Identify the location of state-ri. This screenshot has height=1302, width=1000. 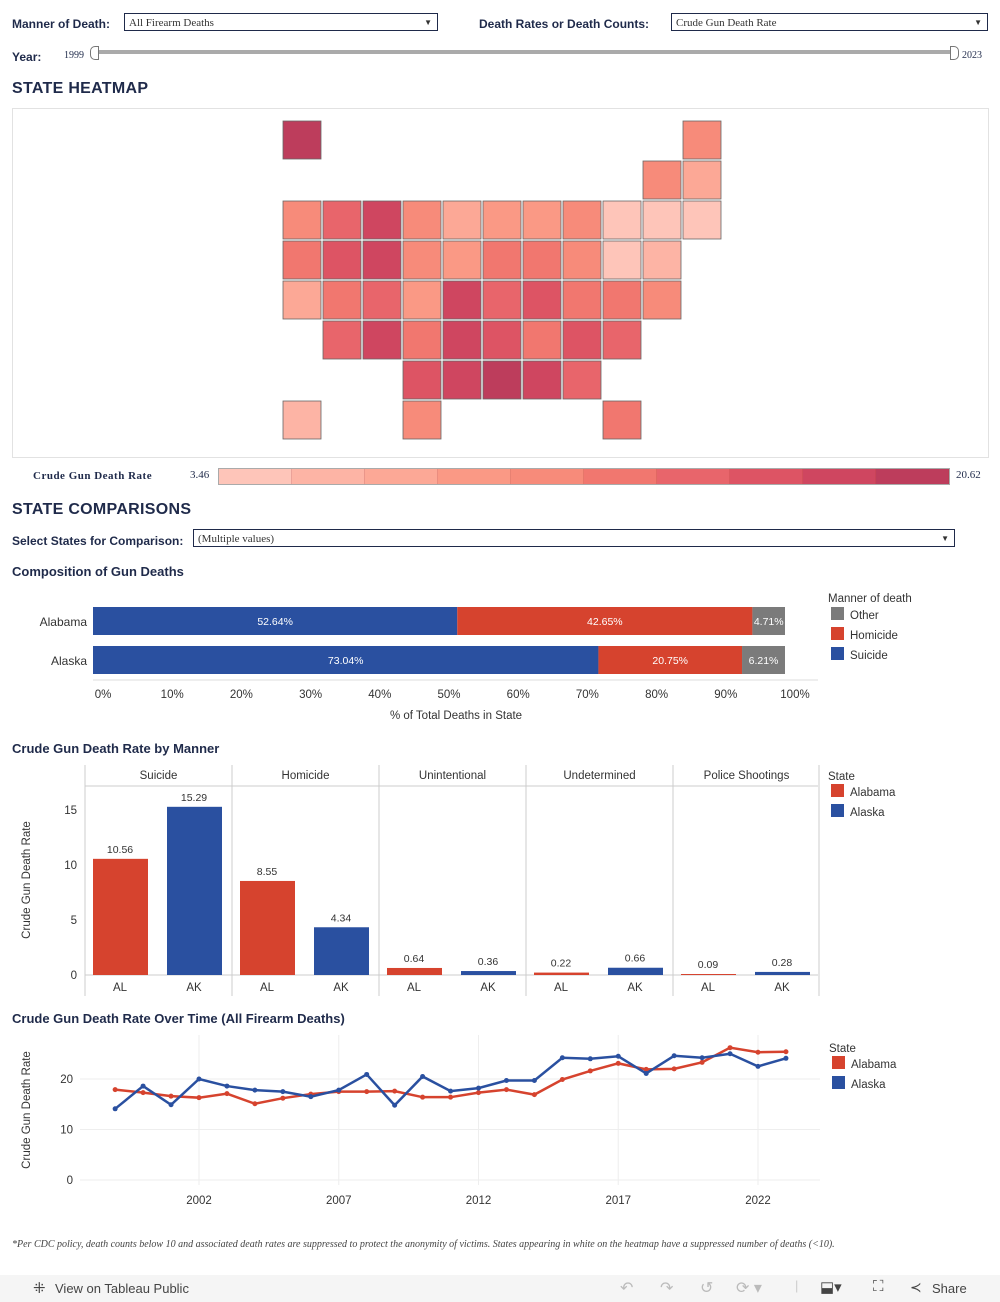
(662, 220).